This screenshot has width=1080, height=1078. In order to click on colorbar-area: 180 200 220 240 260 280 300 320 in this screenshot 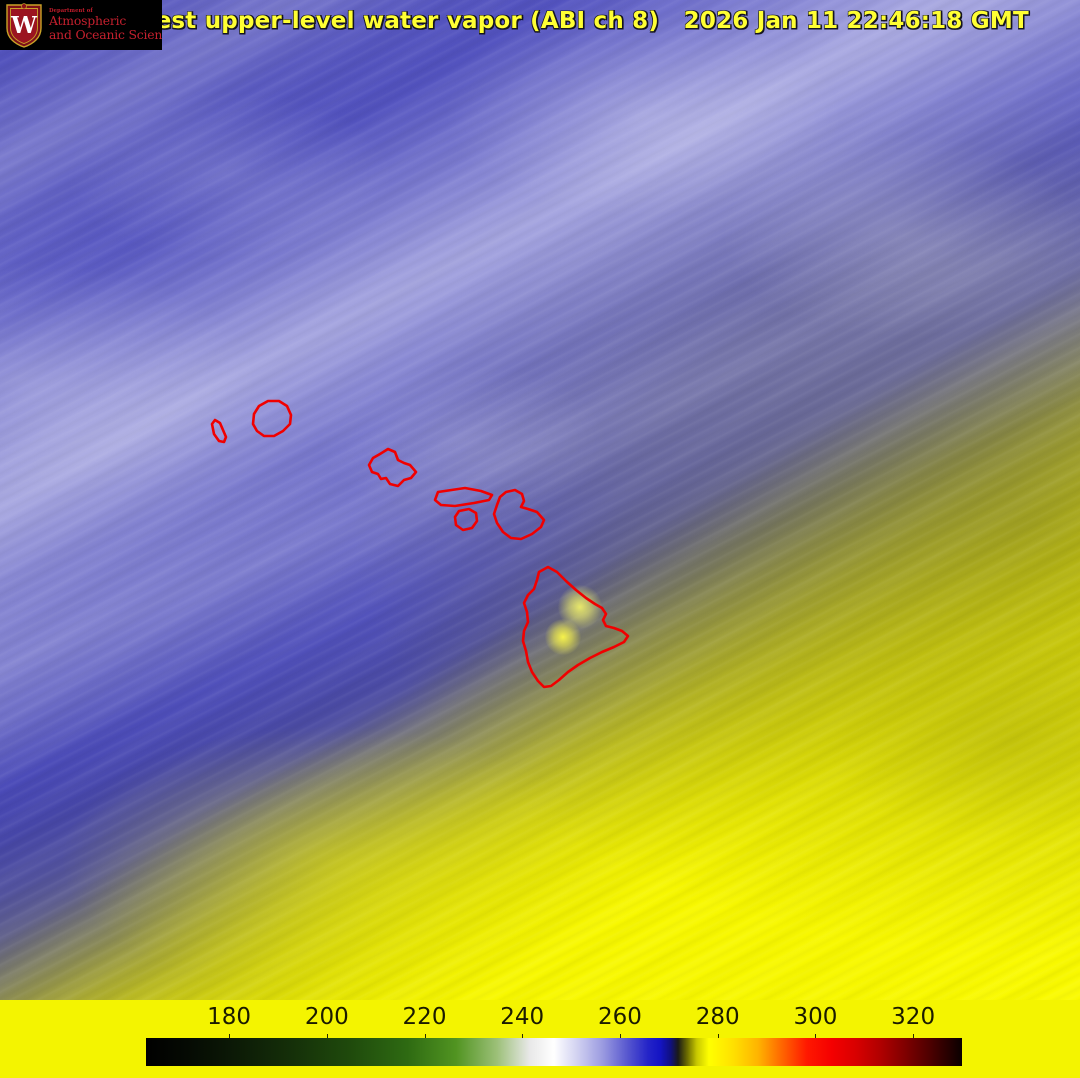, I will do `click(540, 1039)`.